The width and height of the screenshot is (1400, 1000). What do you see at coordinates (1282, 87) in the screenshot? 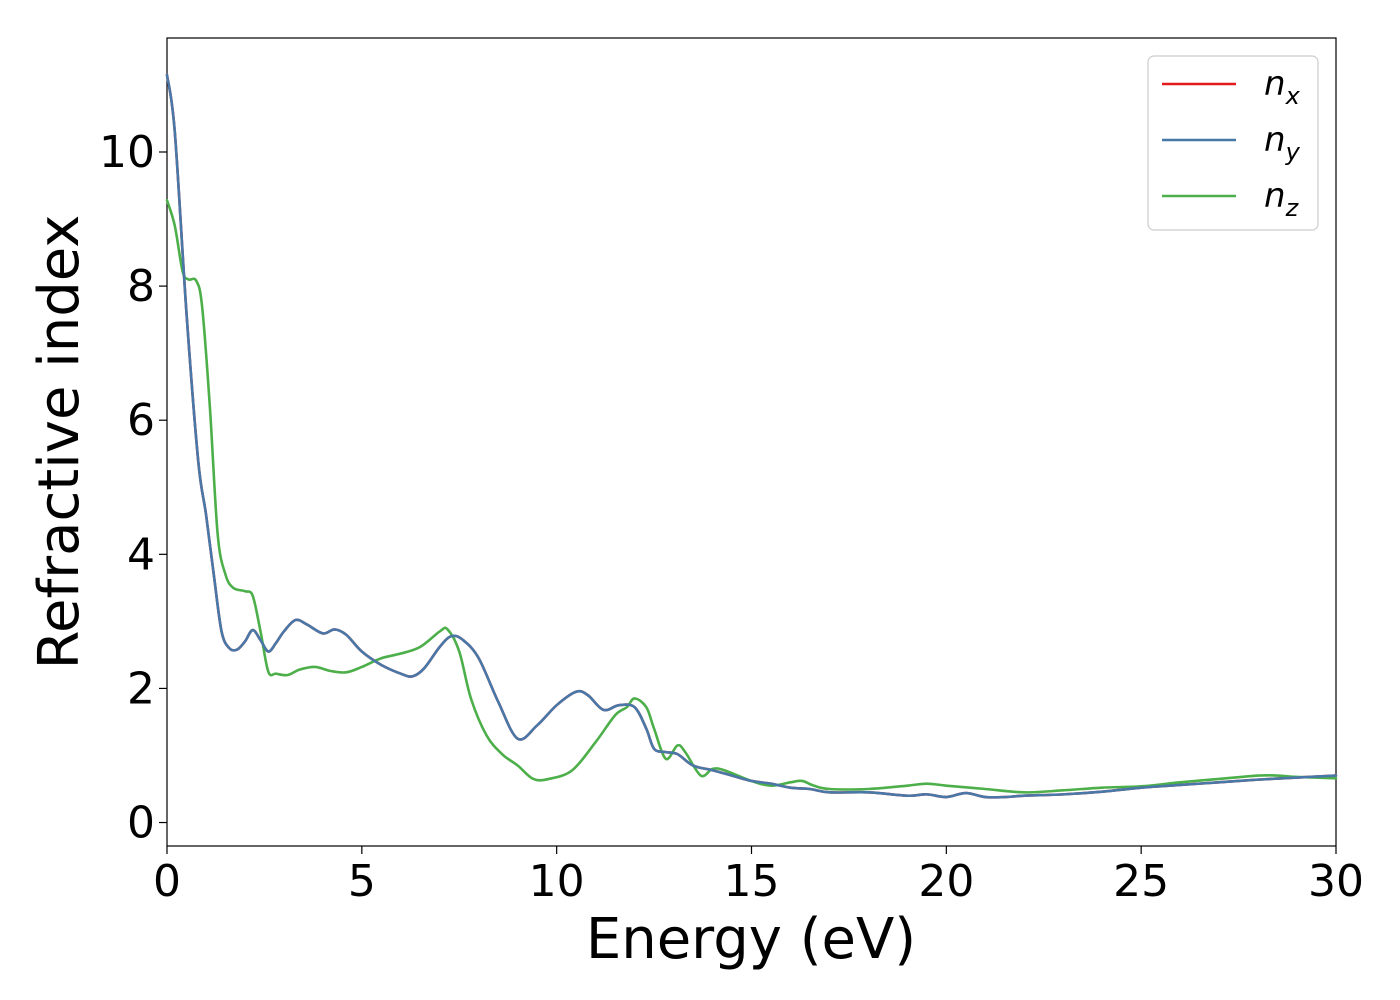
I see `legend-label-nx: nx` at bounding box center [1282, 87].